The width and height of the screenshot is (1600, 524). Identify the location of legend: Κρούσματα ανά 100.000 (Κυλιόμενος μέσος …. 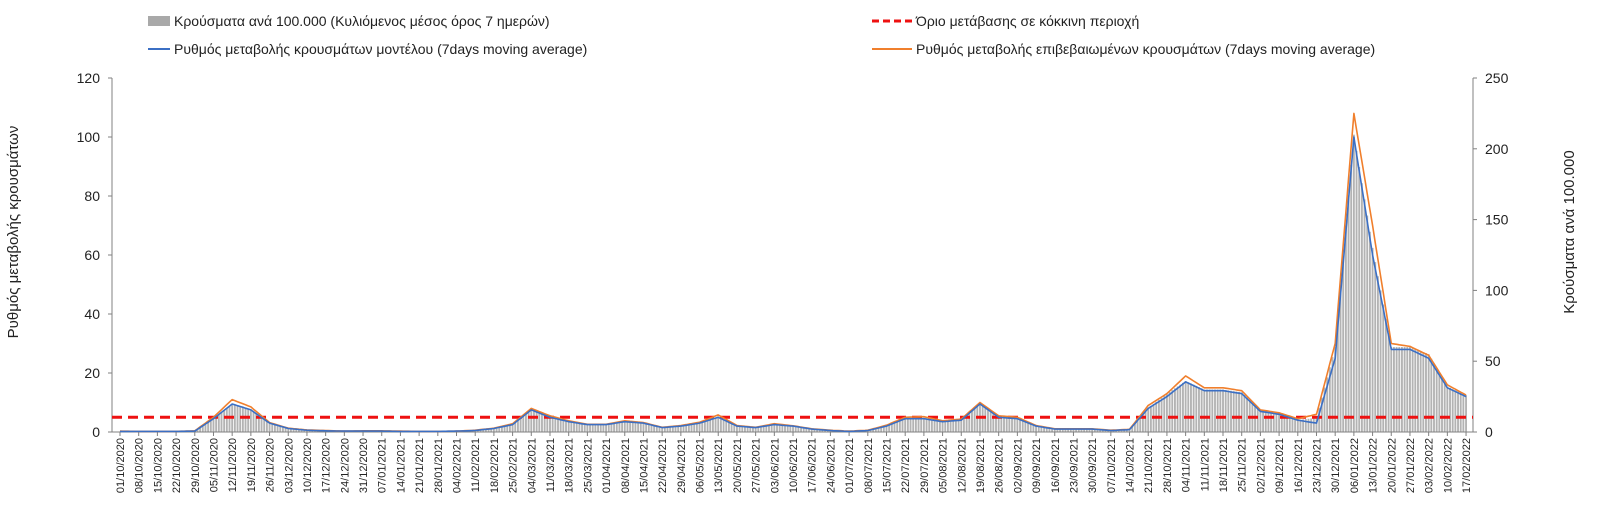
(761, 35).